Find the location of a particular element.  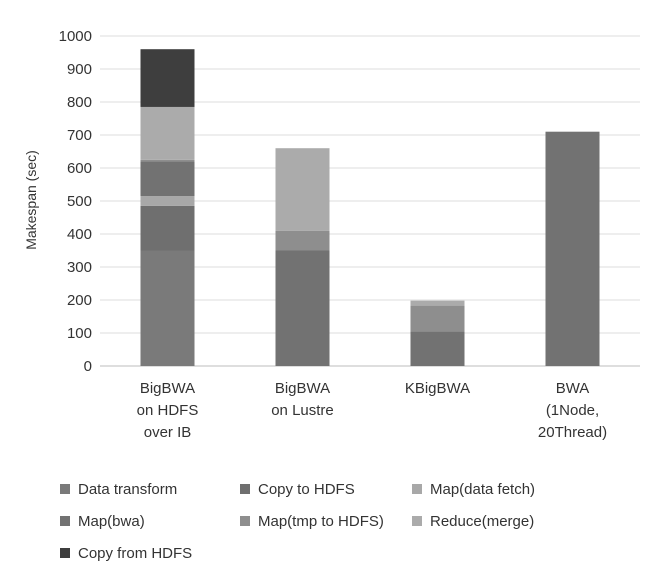

x-category-label: on HDFS is located at coordinates (168, 410).